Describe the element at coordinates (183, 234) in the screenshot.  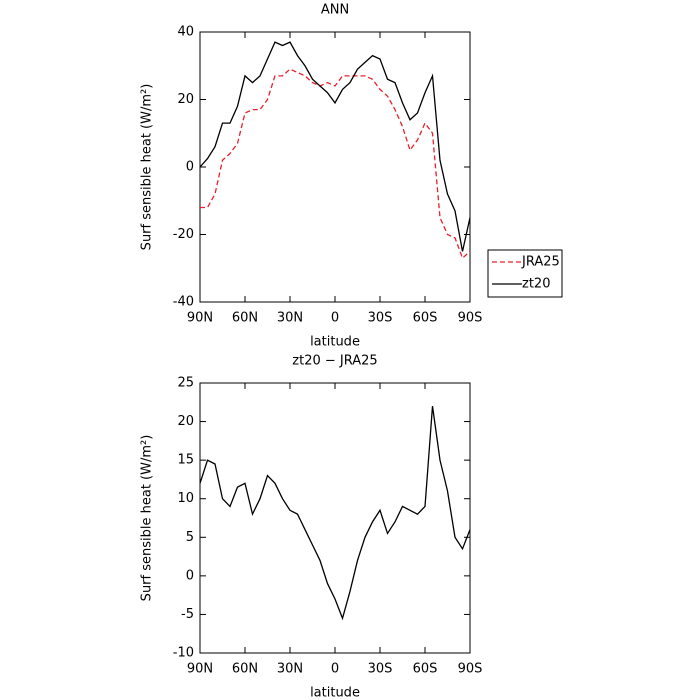
I see `y-tick-label: -20` at that location.